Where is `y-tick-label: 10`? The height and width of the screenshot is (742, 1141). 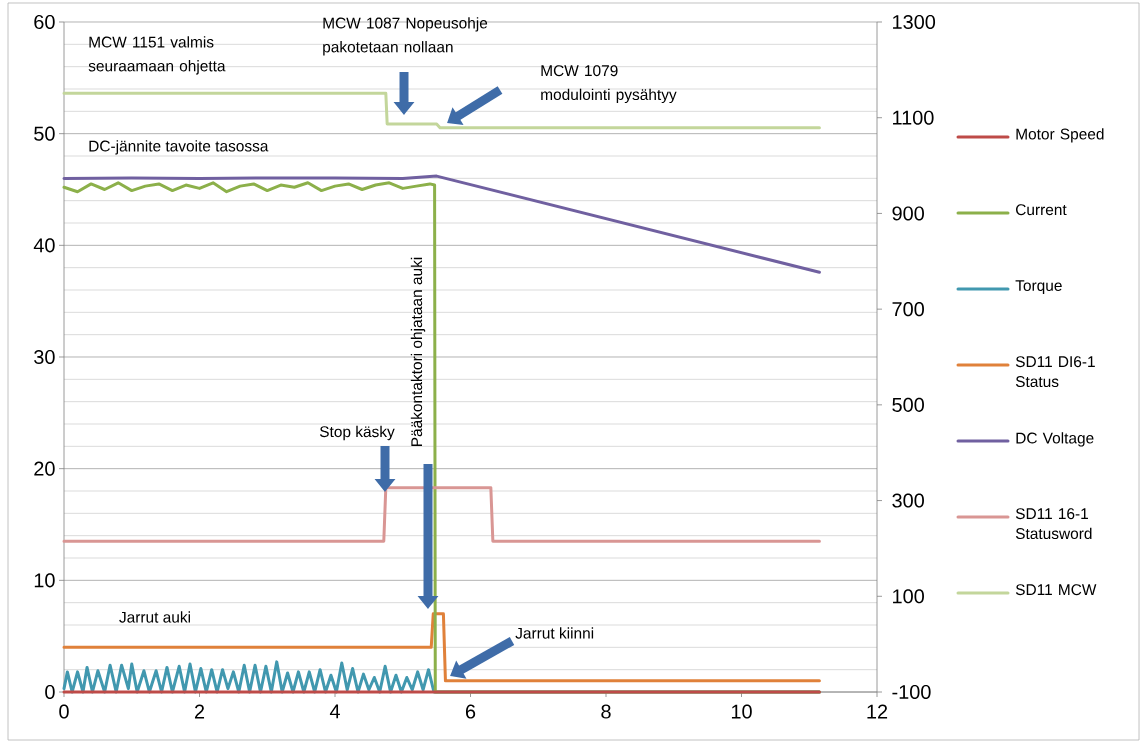 y-tick-label: 10 is located at coordinates (44, 580).